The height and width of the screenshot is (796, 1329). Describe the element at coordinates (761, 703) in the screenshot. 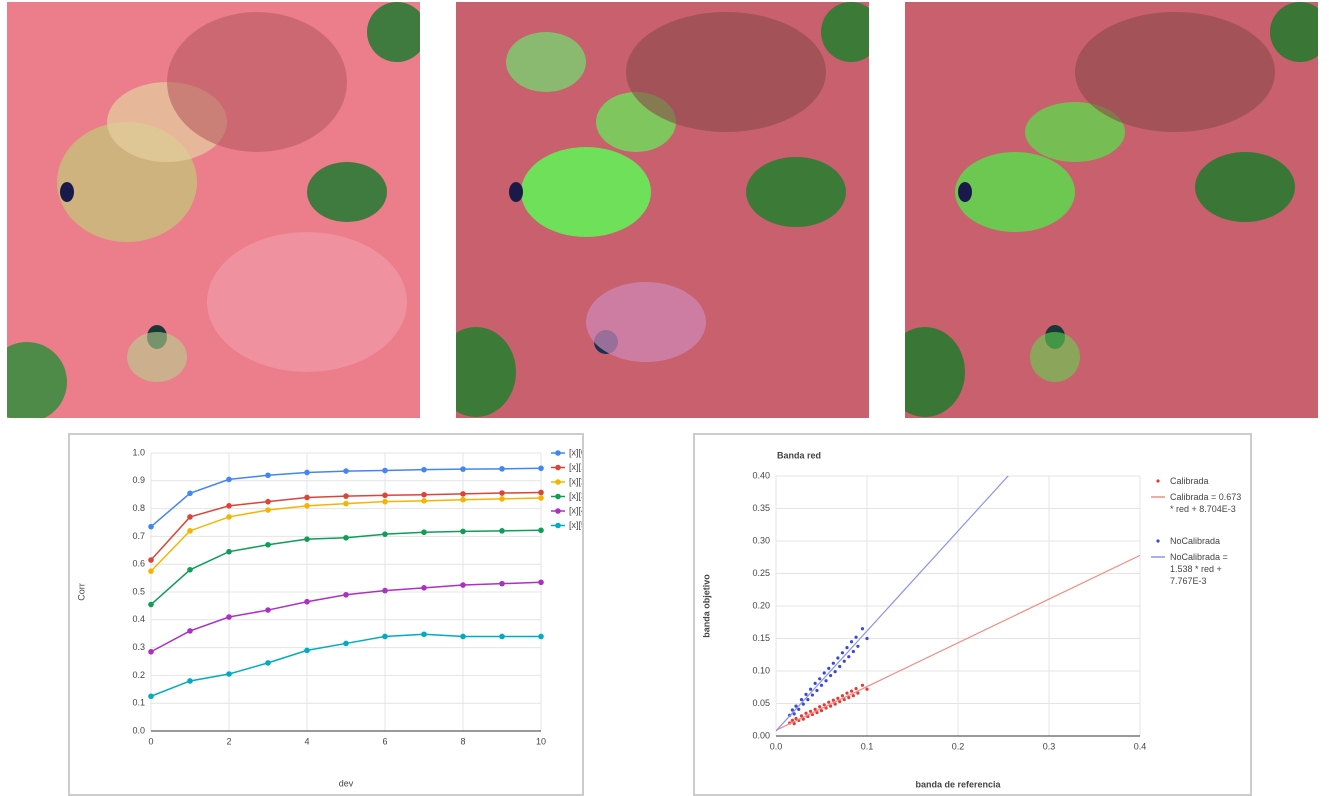

I see `y-tick-label: 0.05` at that location.